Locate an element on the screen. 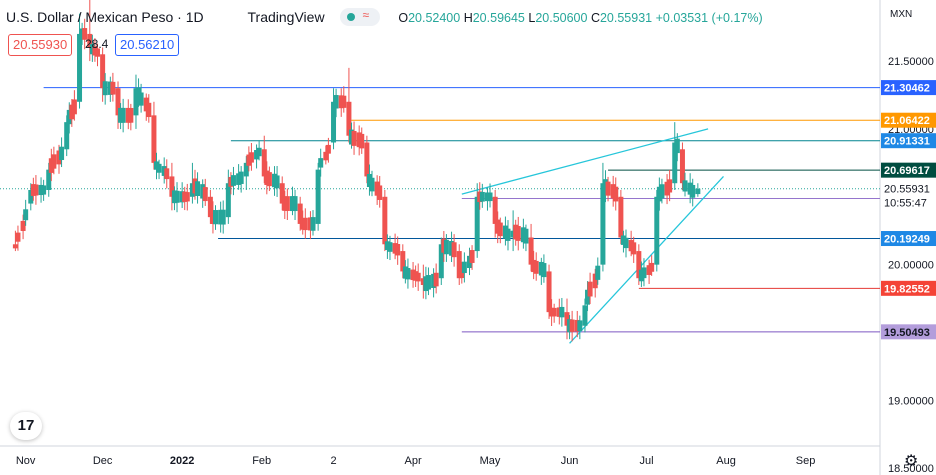  last-price-tag is located at coordinates (908, 196).